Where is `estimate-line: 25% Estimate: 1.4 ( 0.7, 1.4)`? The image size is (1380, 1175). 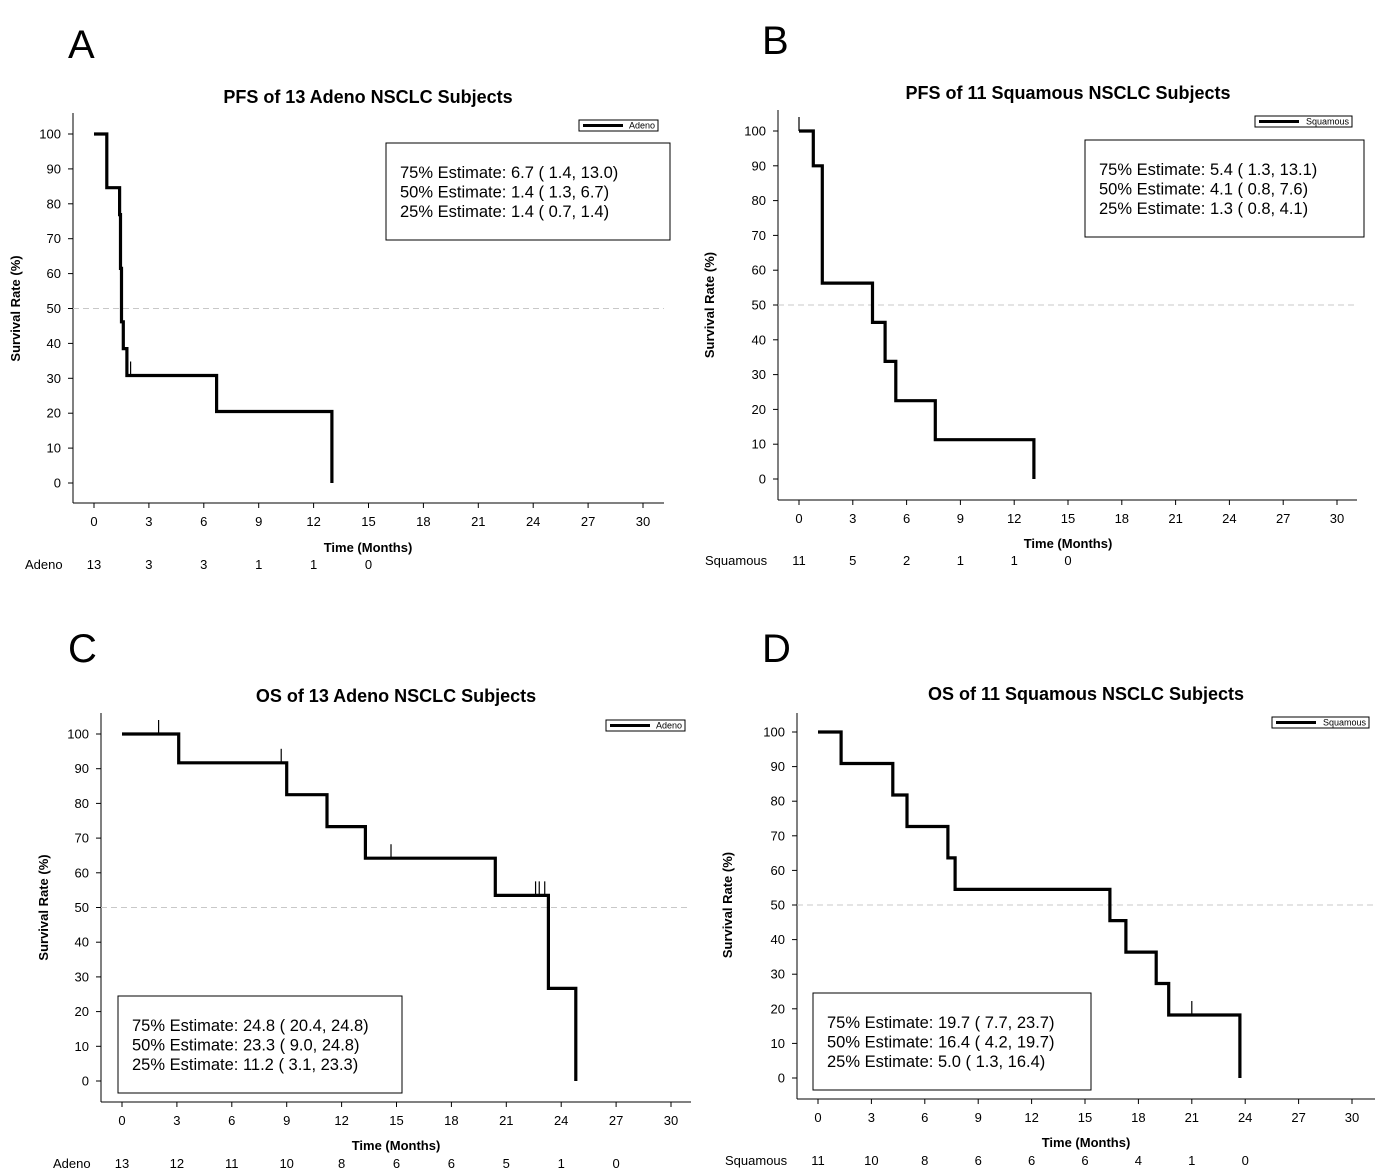 estimate-line: 25% Estimate: 1.4 ( 0.7, 1.4) is located at coordinates (504, 212).